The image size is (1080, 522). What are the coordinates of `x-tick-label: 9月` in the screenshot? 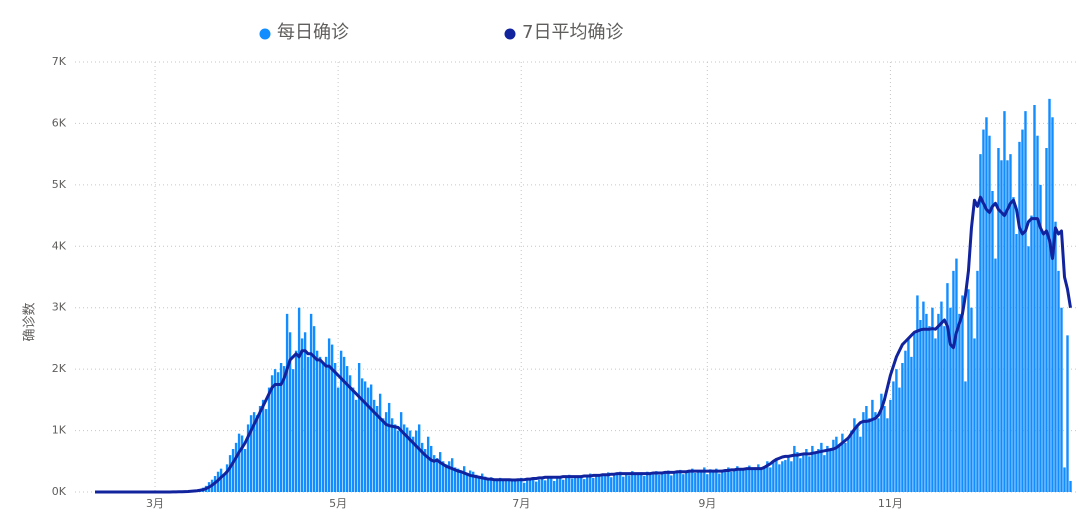 It's located at (707, 503).